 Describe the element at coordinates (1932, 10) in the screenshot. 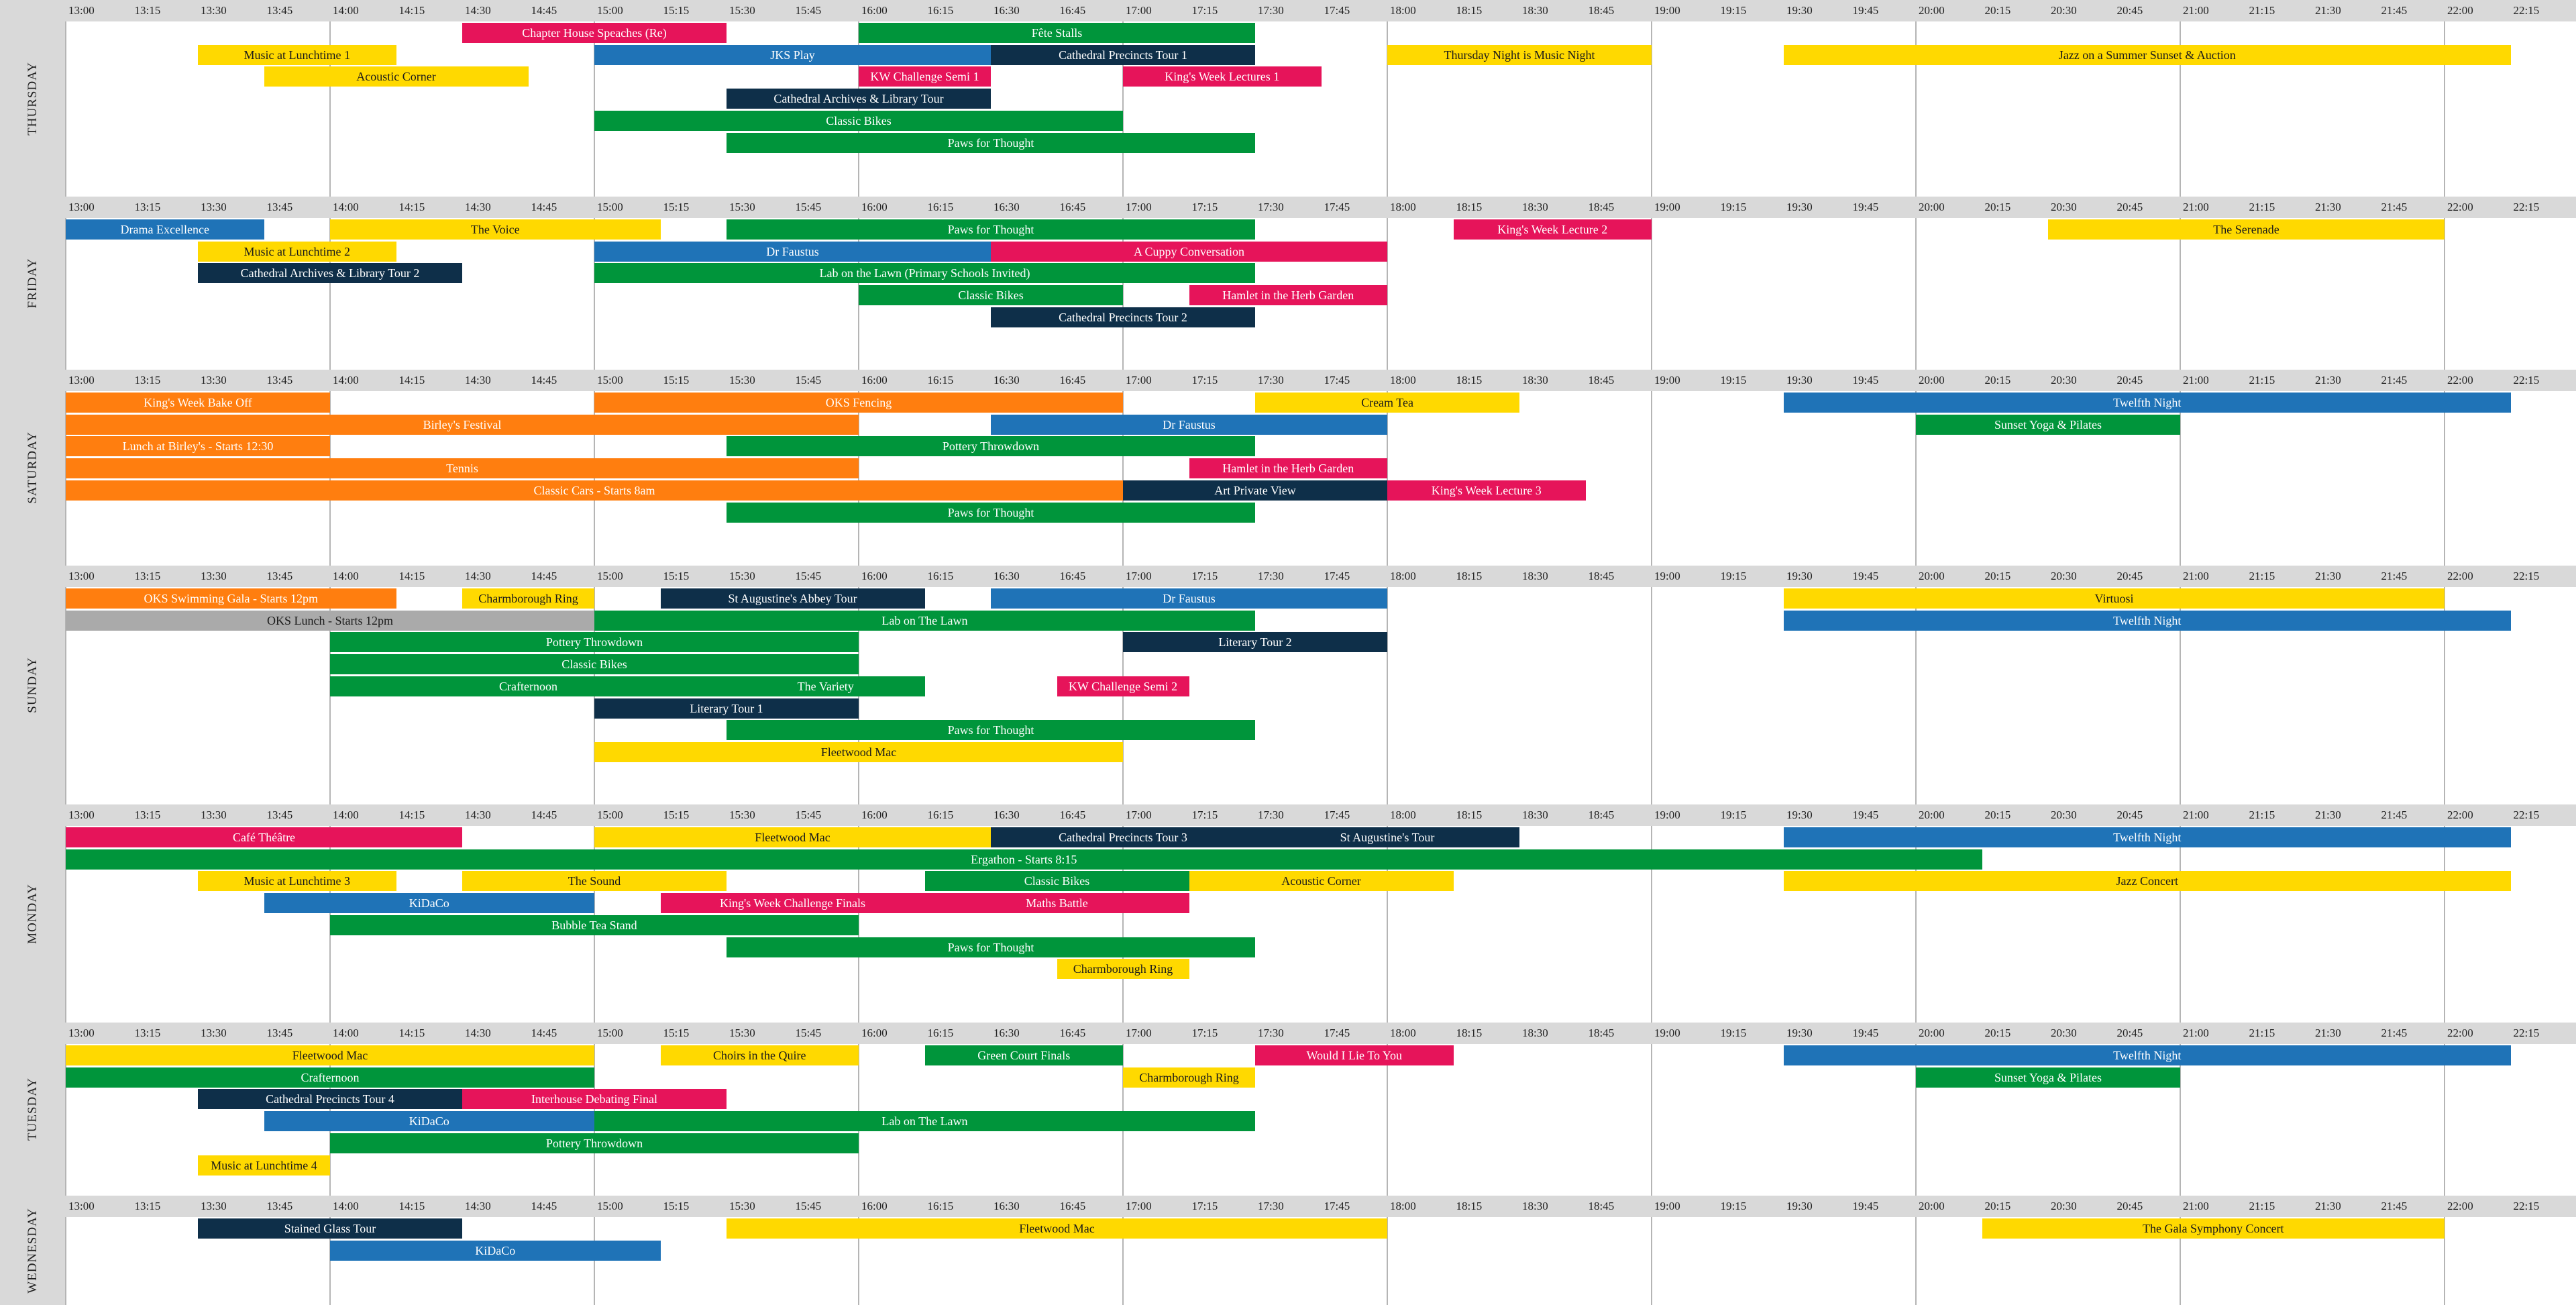

I see `time-tick: 20:00` at that location.